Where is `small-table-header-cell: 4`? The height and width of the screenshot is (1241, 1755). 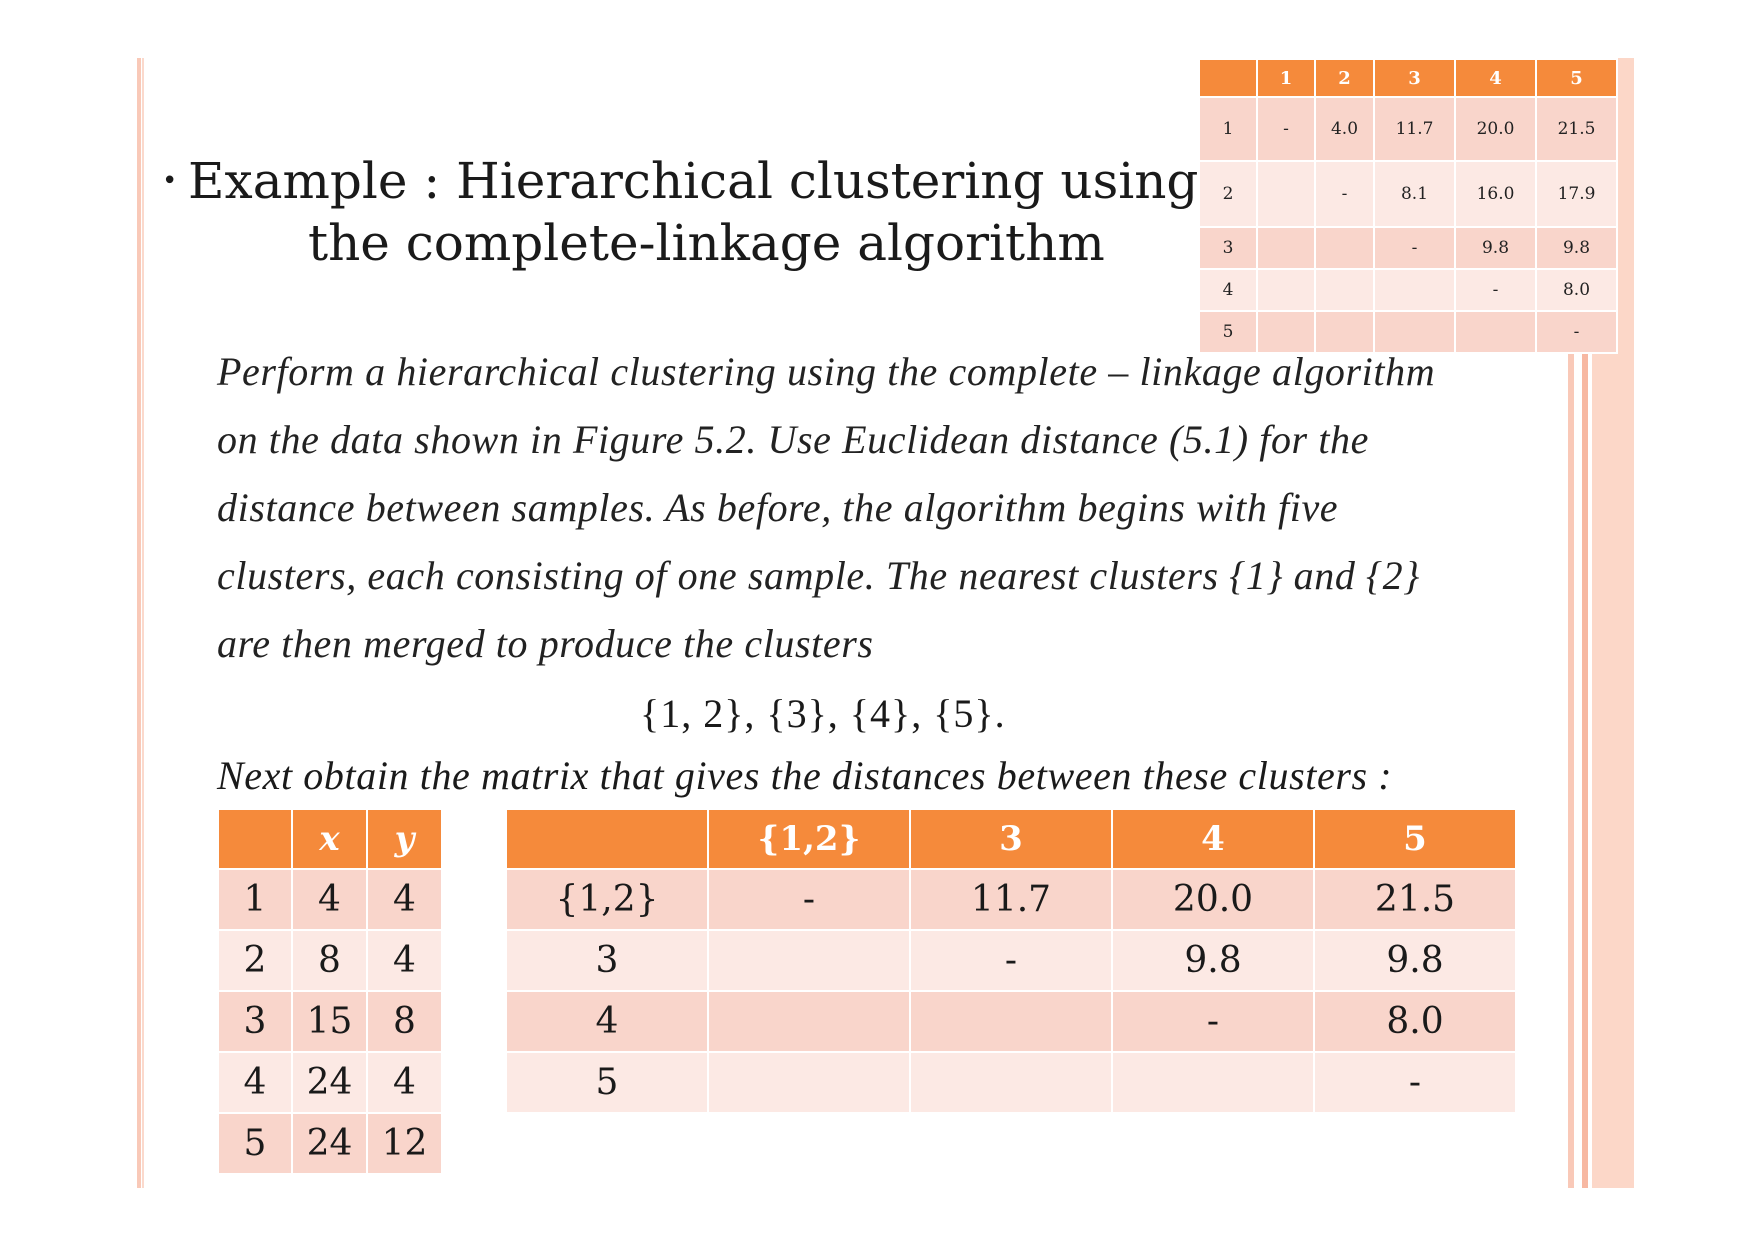 small-table-header-cell: 4 is located at coordinates (1495, 78).